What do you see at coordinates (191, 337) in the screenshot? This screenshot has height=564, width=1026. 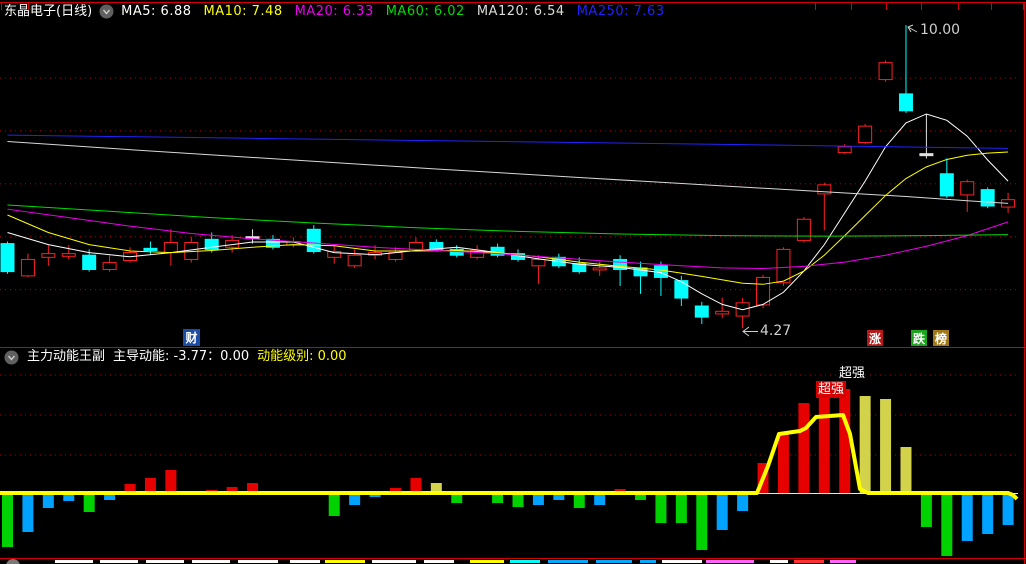 I see `badge-finance: 财` at bounding box center [191, 337].